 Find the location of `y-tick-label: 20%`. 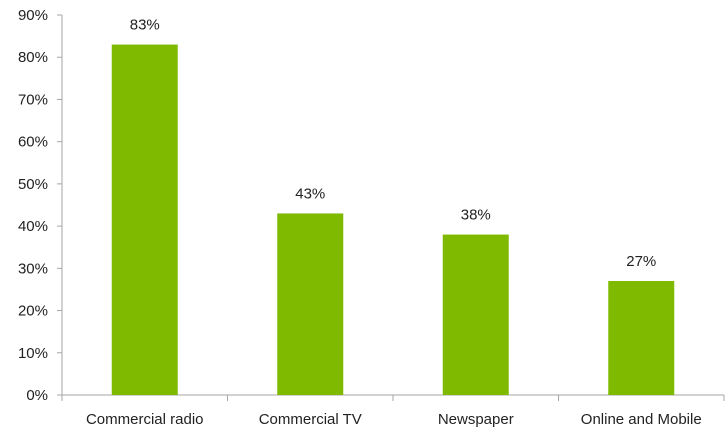

y-tick-label: 20% is located at coordinates (33, 311).